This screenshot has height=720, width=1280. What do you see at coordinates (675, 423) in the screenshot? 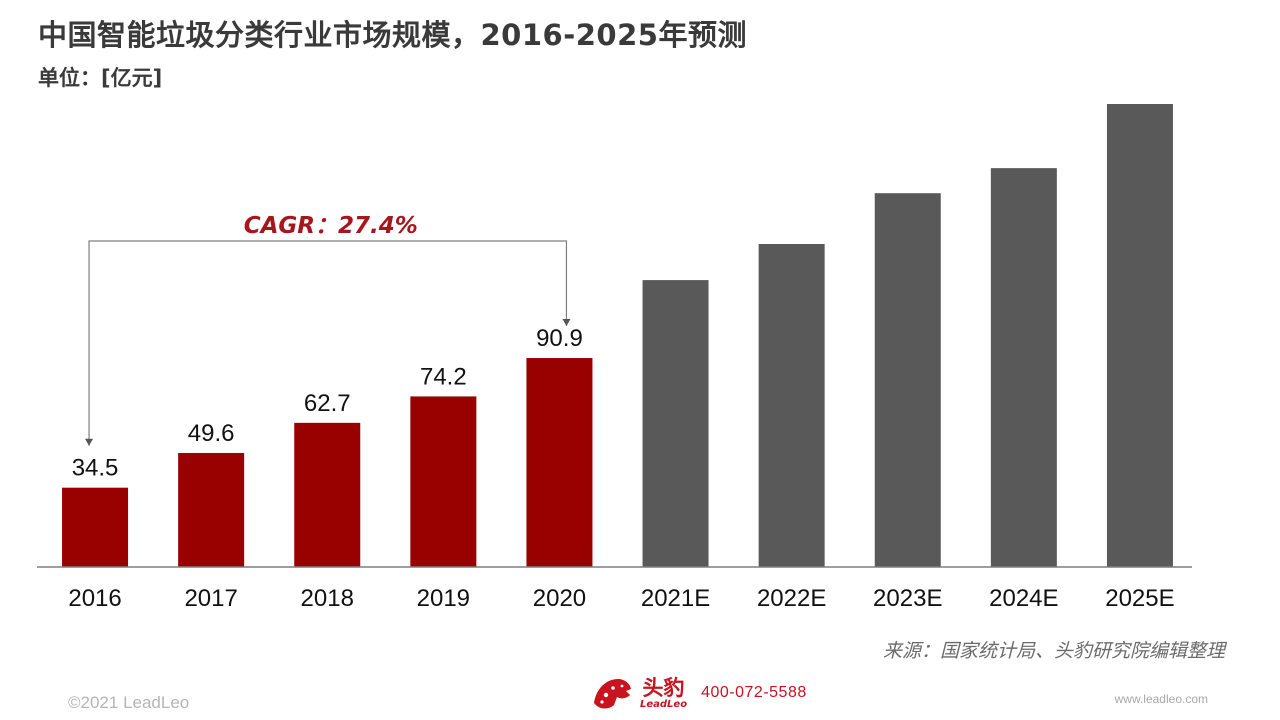
I see `bar-2021E` at bounding box center [675, 423].